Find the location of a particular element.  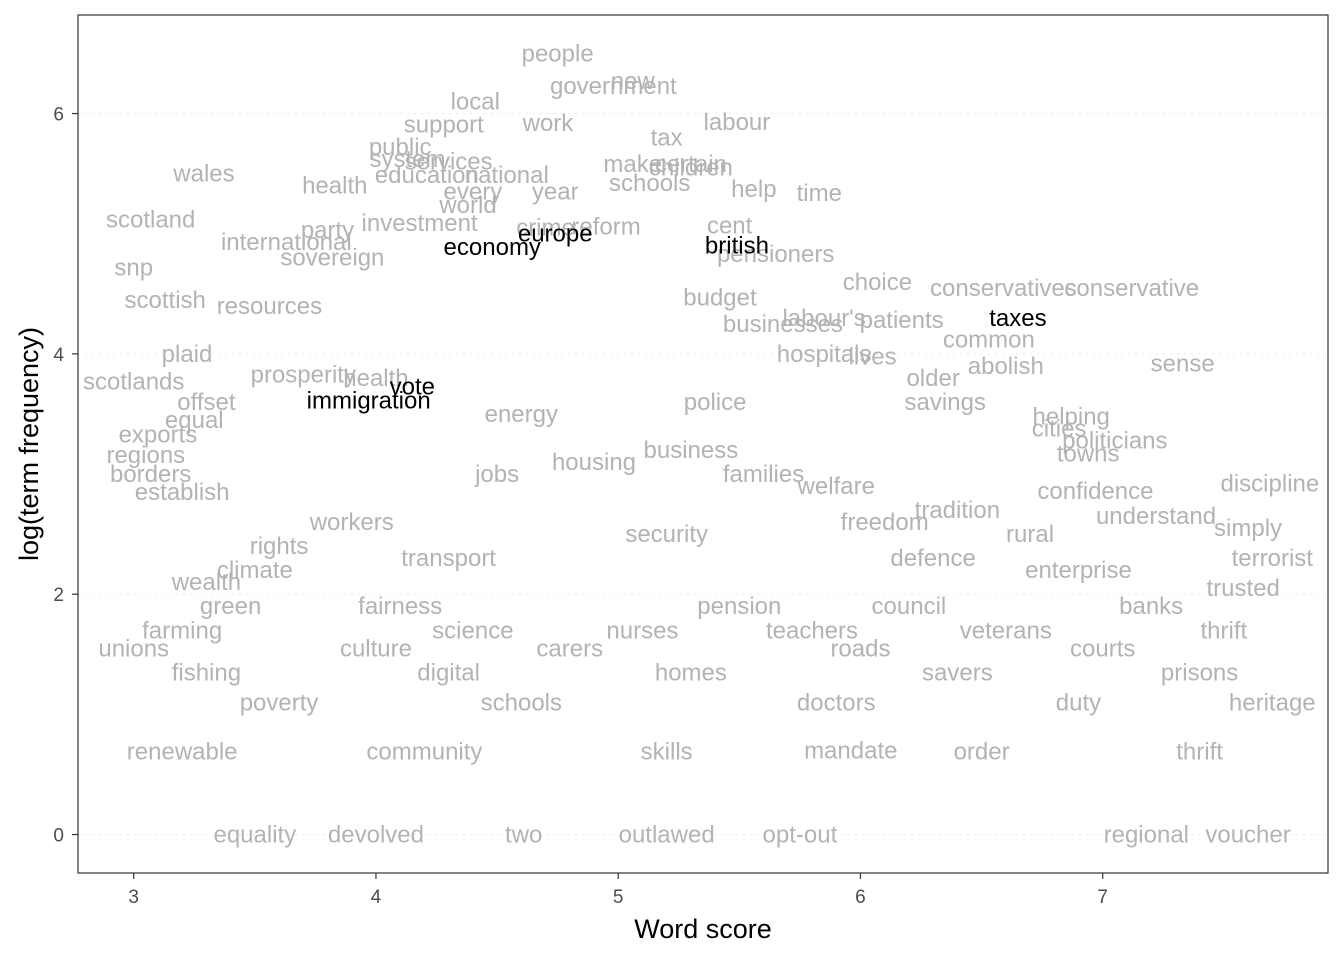

word-label: local is located at coordinates (475, 102).